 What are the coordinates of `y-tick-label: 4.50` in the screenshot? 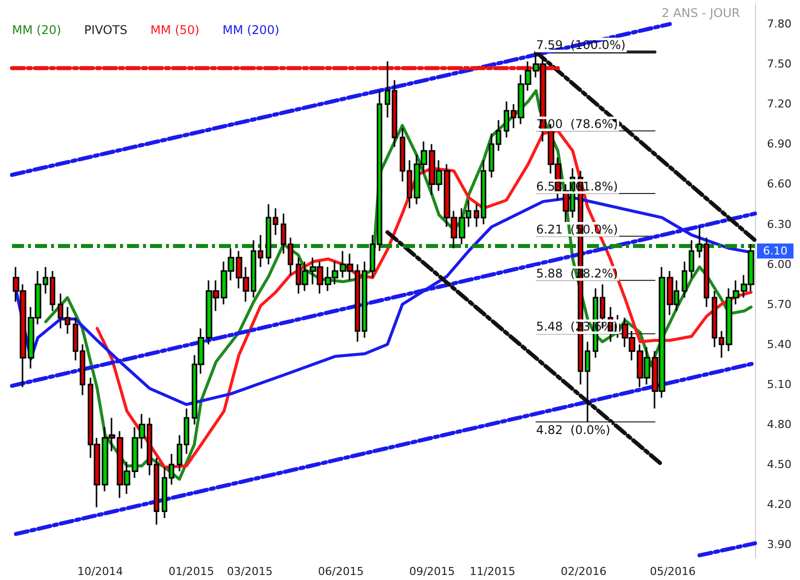 It's located at (779, 465).